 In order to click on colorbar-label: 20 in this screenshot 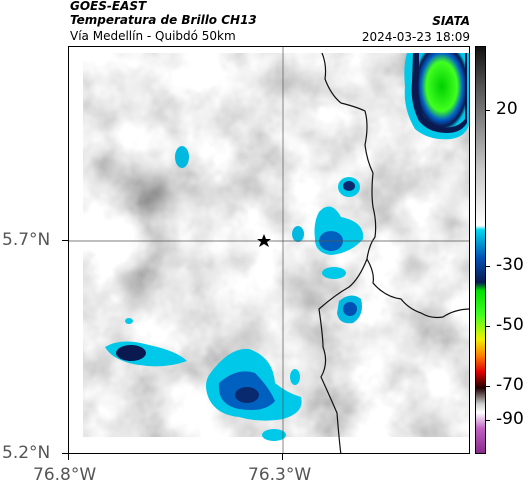, I will do `click(507, 109)`.